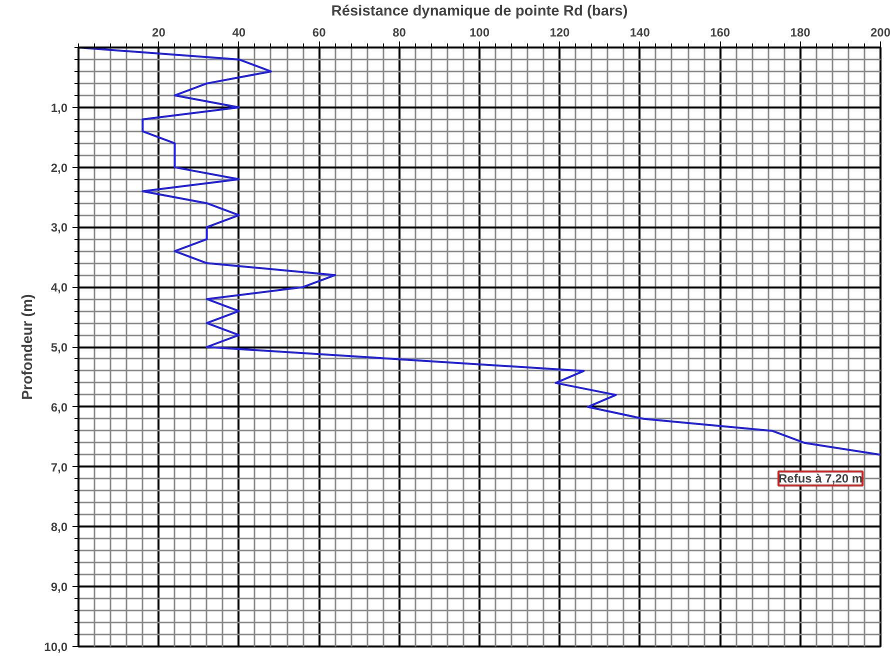 The image size is (890, 660). I want to click on x-tick-label: 20, so click(159, 33).